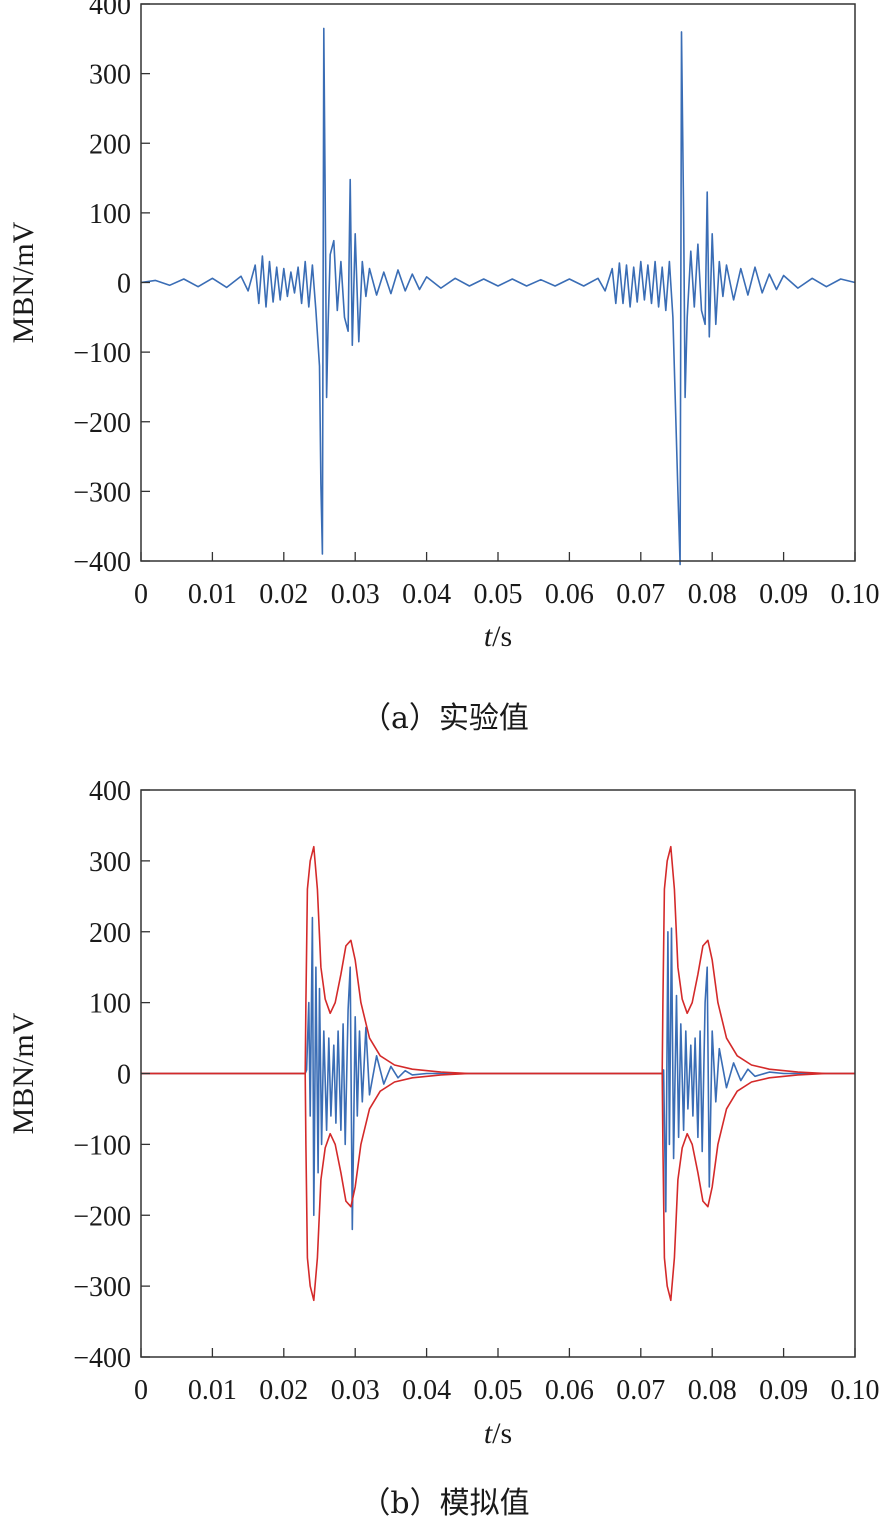  I want to click on panel-b-y-tick-label: −200, so click(102, 1216).